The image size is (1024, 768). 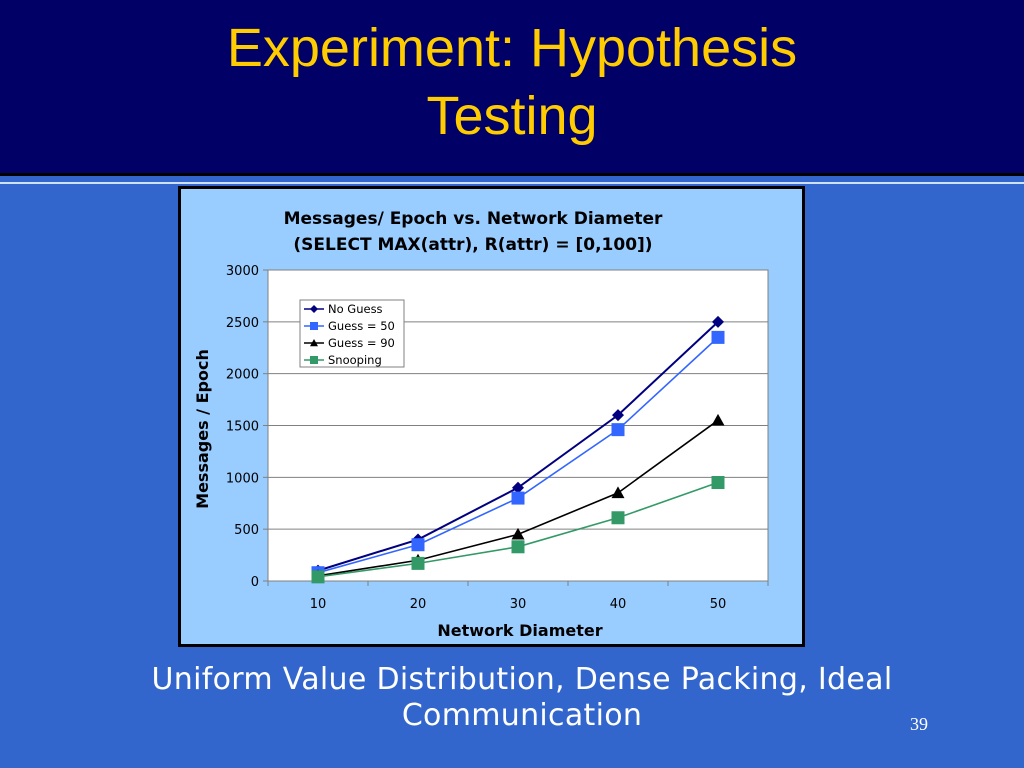 I want to click on y-tick-label: 1500, so click(x=242, y=427).